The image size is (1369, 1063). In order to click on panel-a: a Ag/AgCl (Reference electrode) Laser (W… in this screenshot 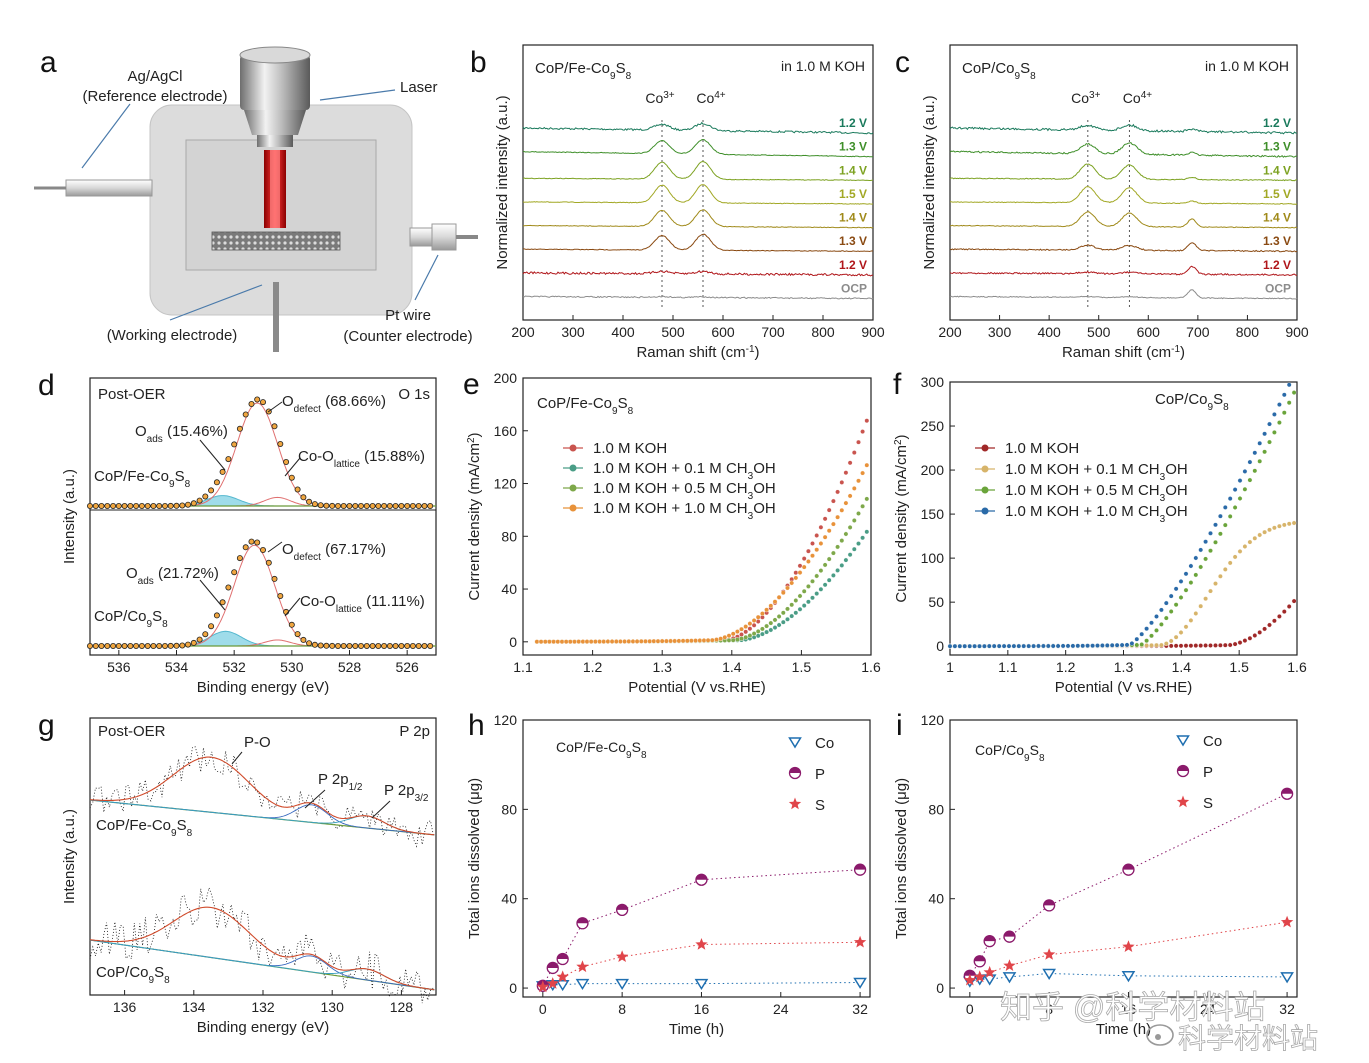, I will do `click(256, 199)`.